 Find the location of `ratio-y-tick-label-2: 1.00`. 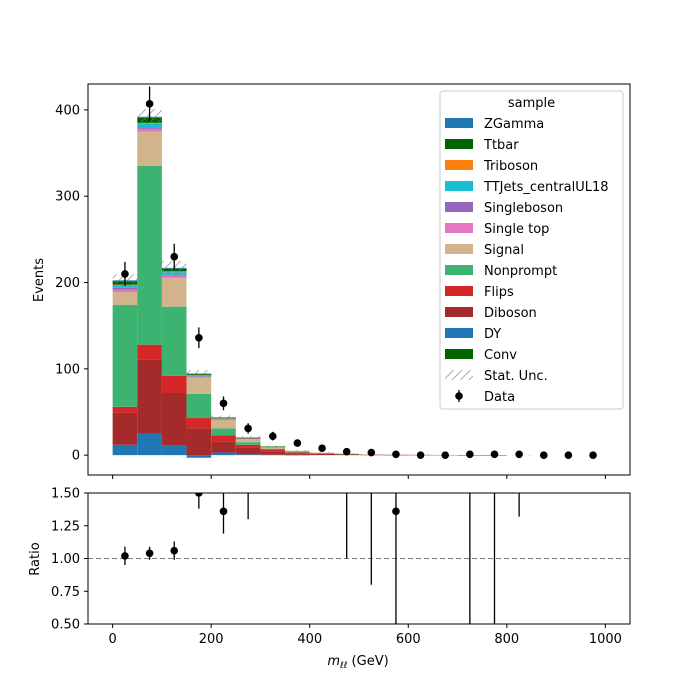

ratio-y-tick-label-2: 1.00 is located at coordinates (65, 559).